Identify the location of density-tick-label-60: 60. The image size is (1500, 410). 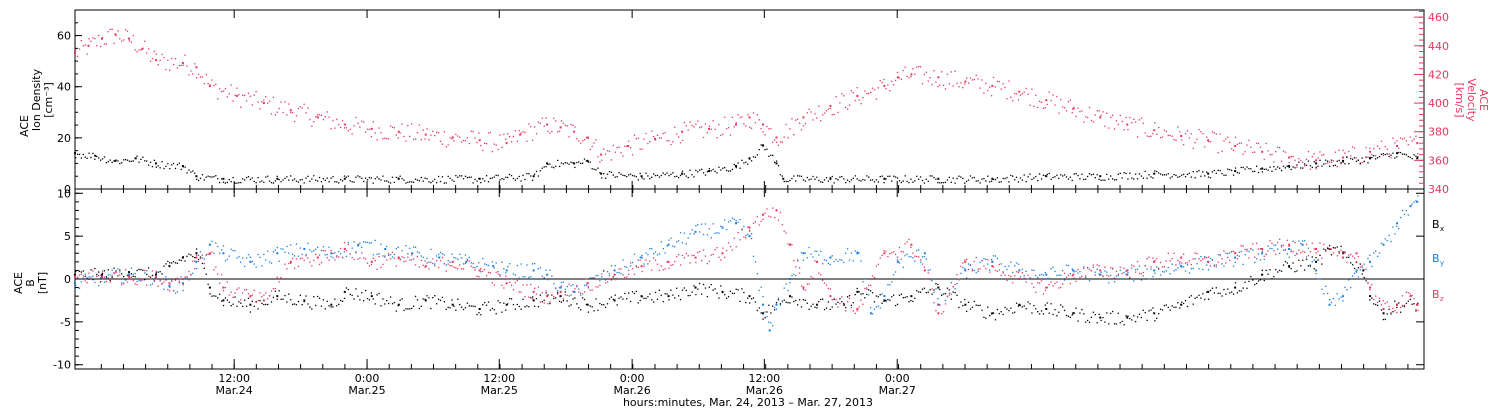
(64, 36).